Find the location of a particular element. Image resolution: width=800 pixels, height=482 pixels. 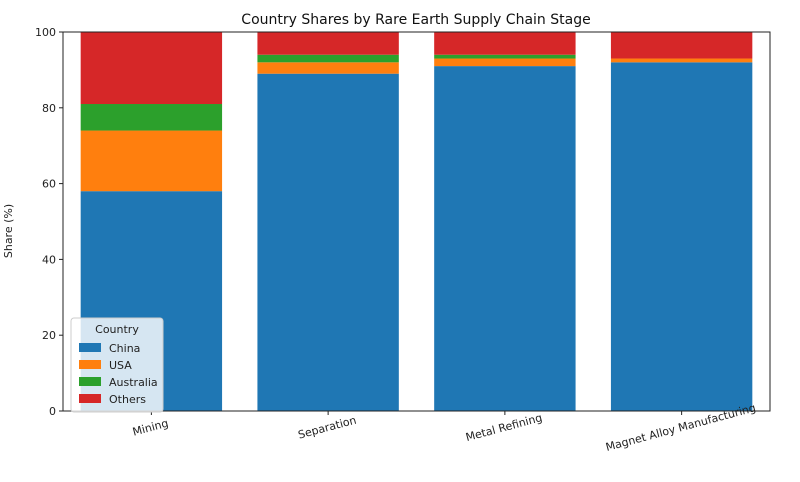

legend-swatch-china is located at coordinates (90, 347).